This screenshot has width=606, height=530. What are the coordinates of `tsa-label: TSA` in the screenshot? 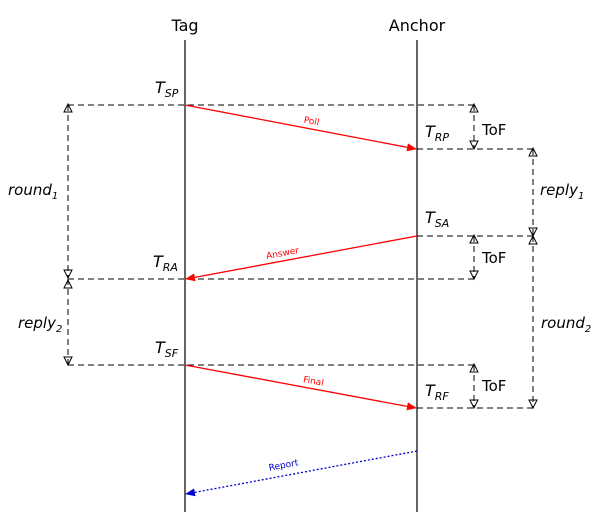 It's located at (437, 219).